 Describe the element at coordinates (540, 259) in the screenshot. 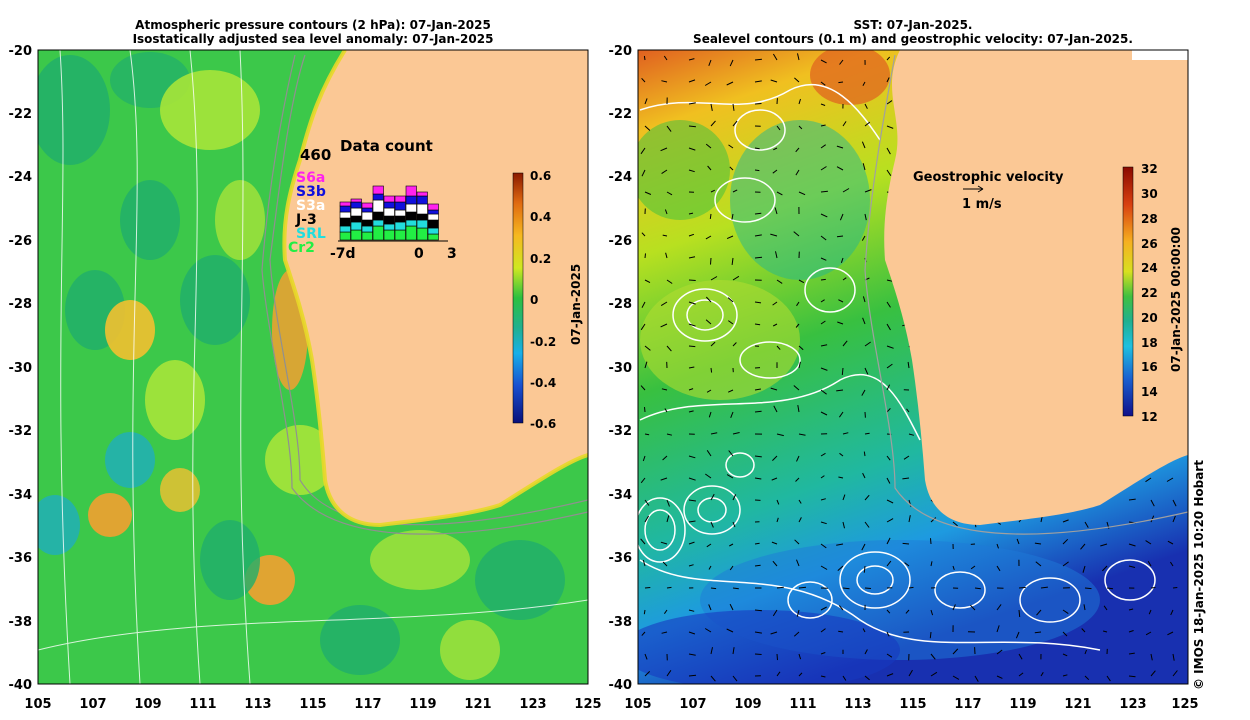

I see `left-cbar-tick: 0.2` at that location.